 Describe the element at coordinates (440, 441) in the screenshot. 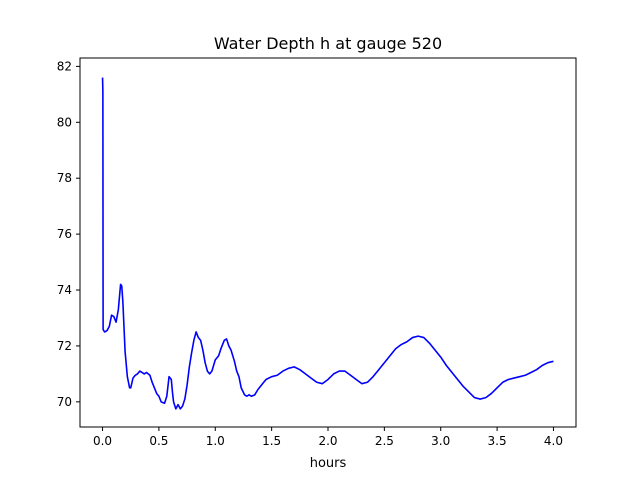

I see `x-tick-label: 3.0` at that location.